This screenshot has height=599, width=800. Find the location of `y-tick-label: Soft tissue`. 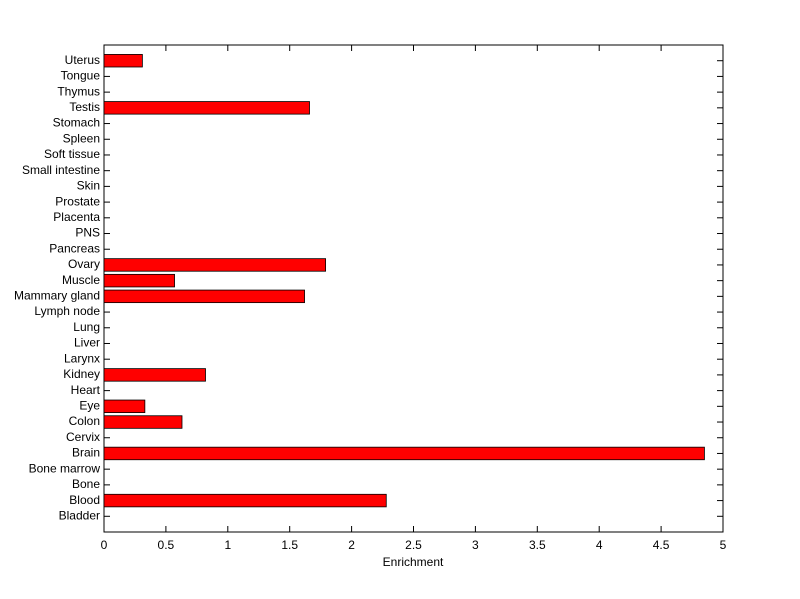

y-tick-label: Soft tissue is located at coordinates (72, 154).